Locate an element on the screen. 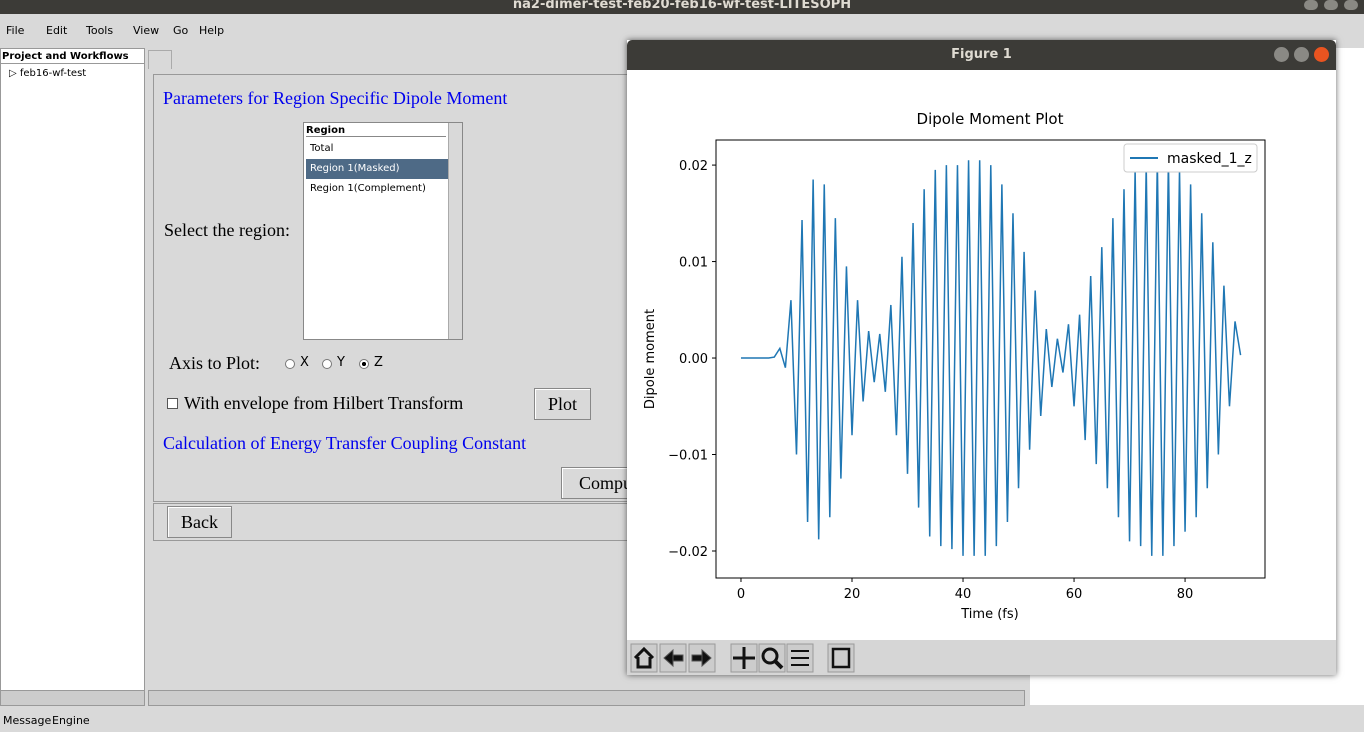 The image size is (1364, 732). tree-item: ▷ feb16-wf-test is located at coordinates (48, 73).